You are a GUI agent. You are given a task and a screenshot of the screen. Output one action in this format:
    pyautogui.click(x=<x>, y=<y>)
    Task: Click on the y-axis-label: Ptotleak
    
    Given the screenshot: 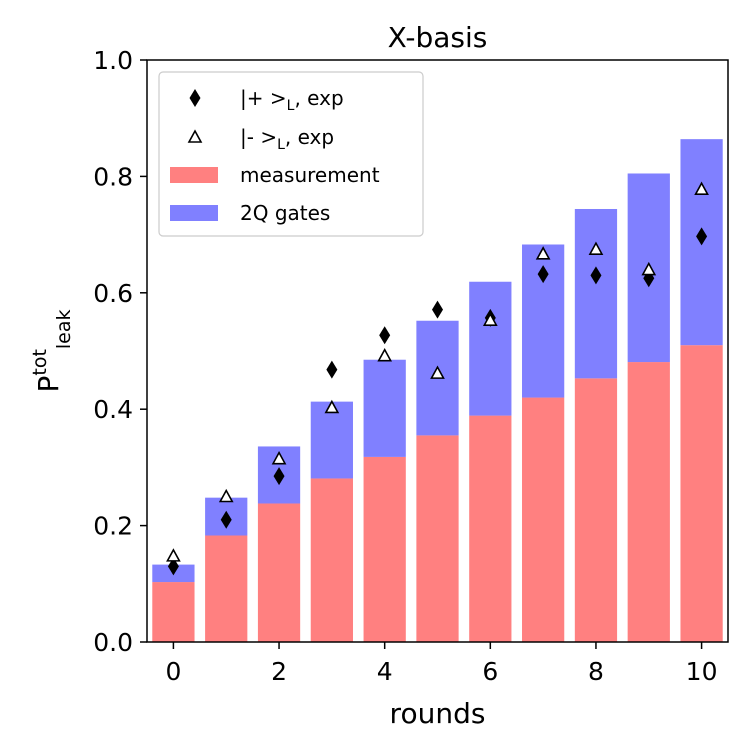 What is the action you would take?
    pyautogui.click(x=52, y=350)
    